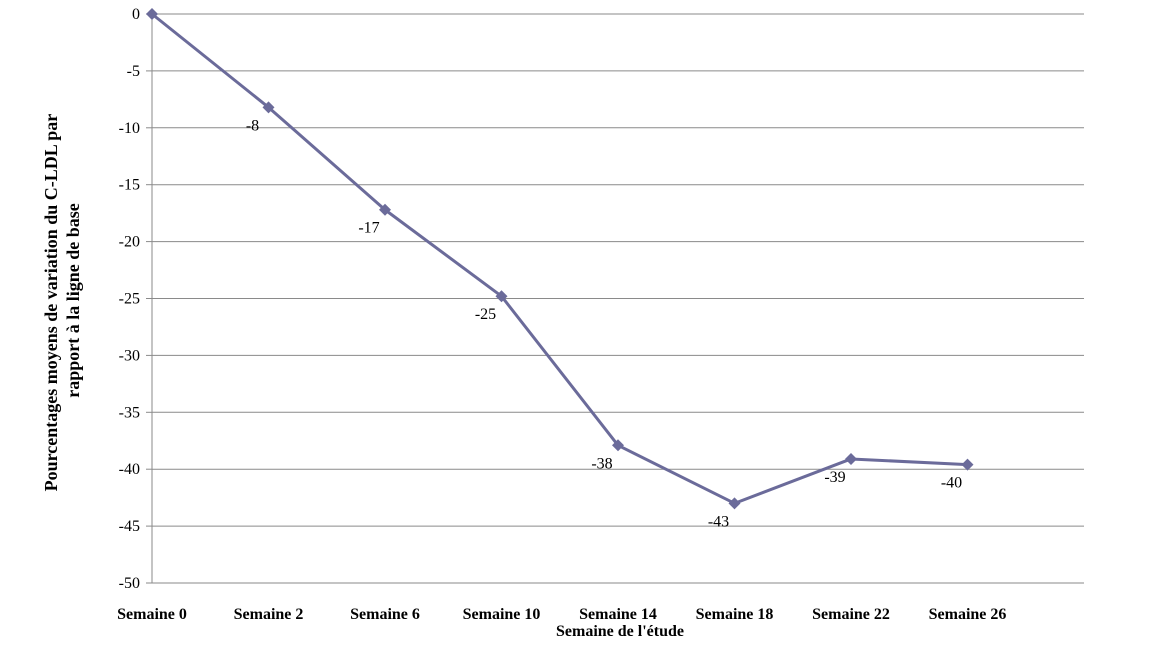 This screenshot has width=1164, height=661. Describe the element at coordinates (133, 71) in the screenshot. I see `y-tick-label: -5` at that location.